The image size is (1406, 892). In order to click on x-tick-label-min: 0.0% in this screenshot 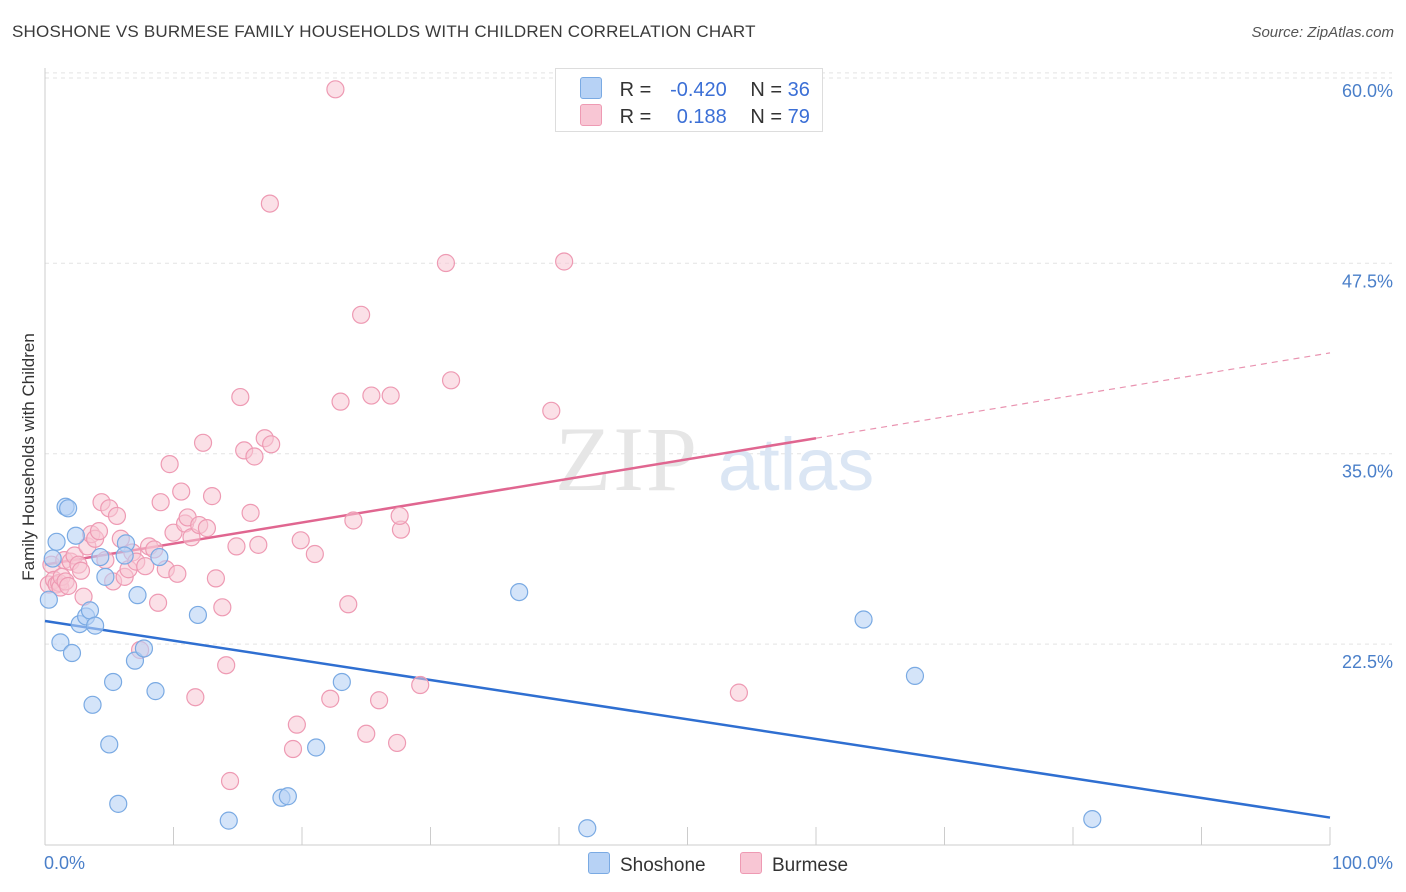, I will do `click(64, 863)`.